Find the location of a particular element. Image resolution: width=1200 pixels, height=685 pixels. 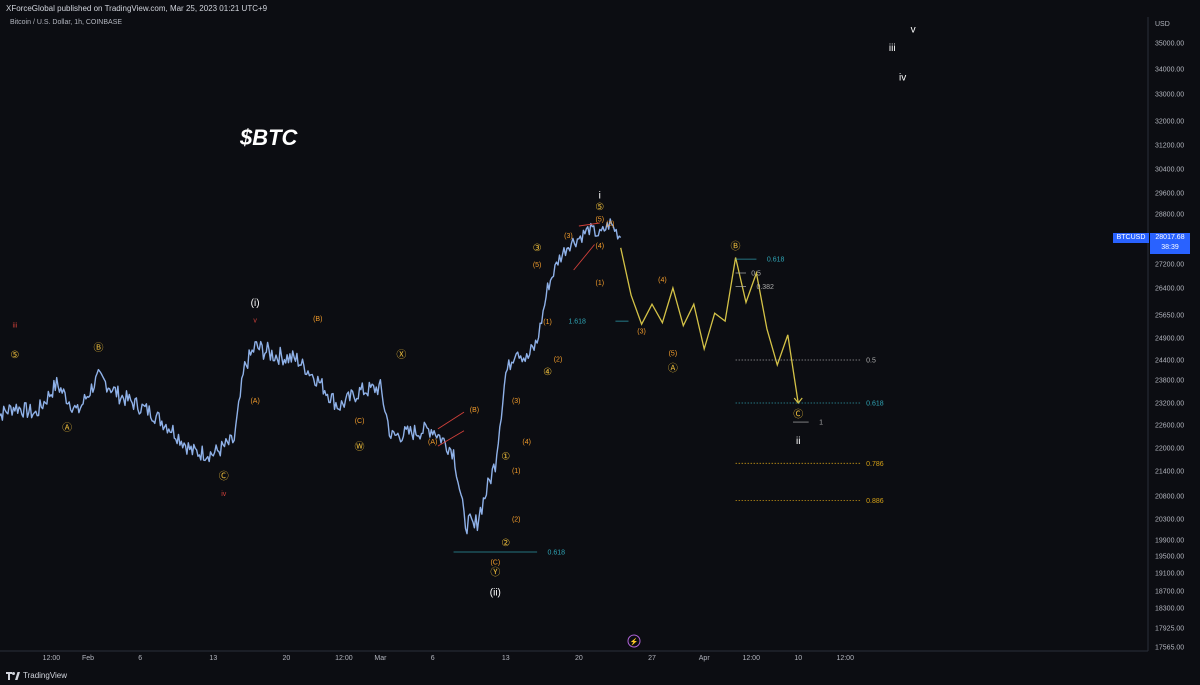

wave-label: ④ is located at coordinates (547, 372).